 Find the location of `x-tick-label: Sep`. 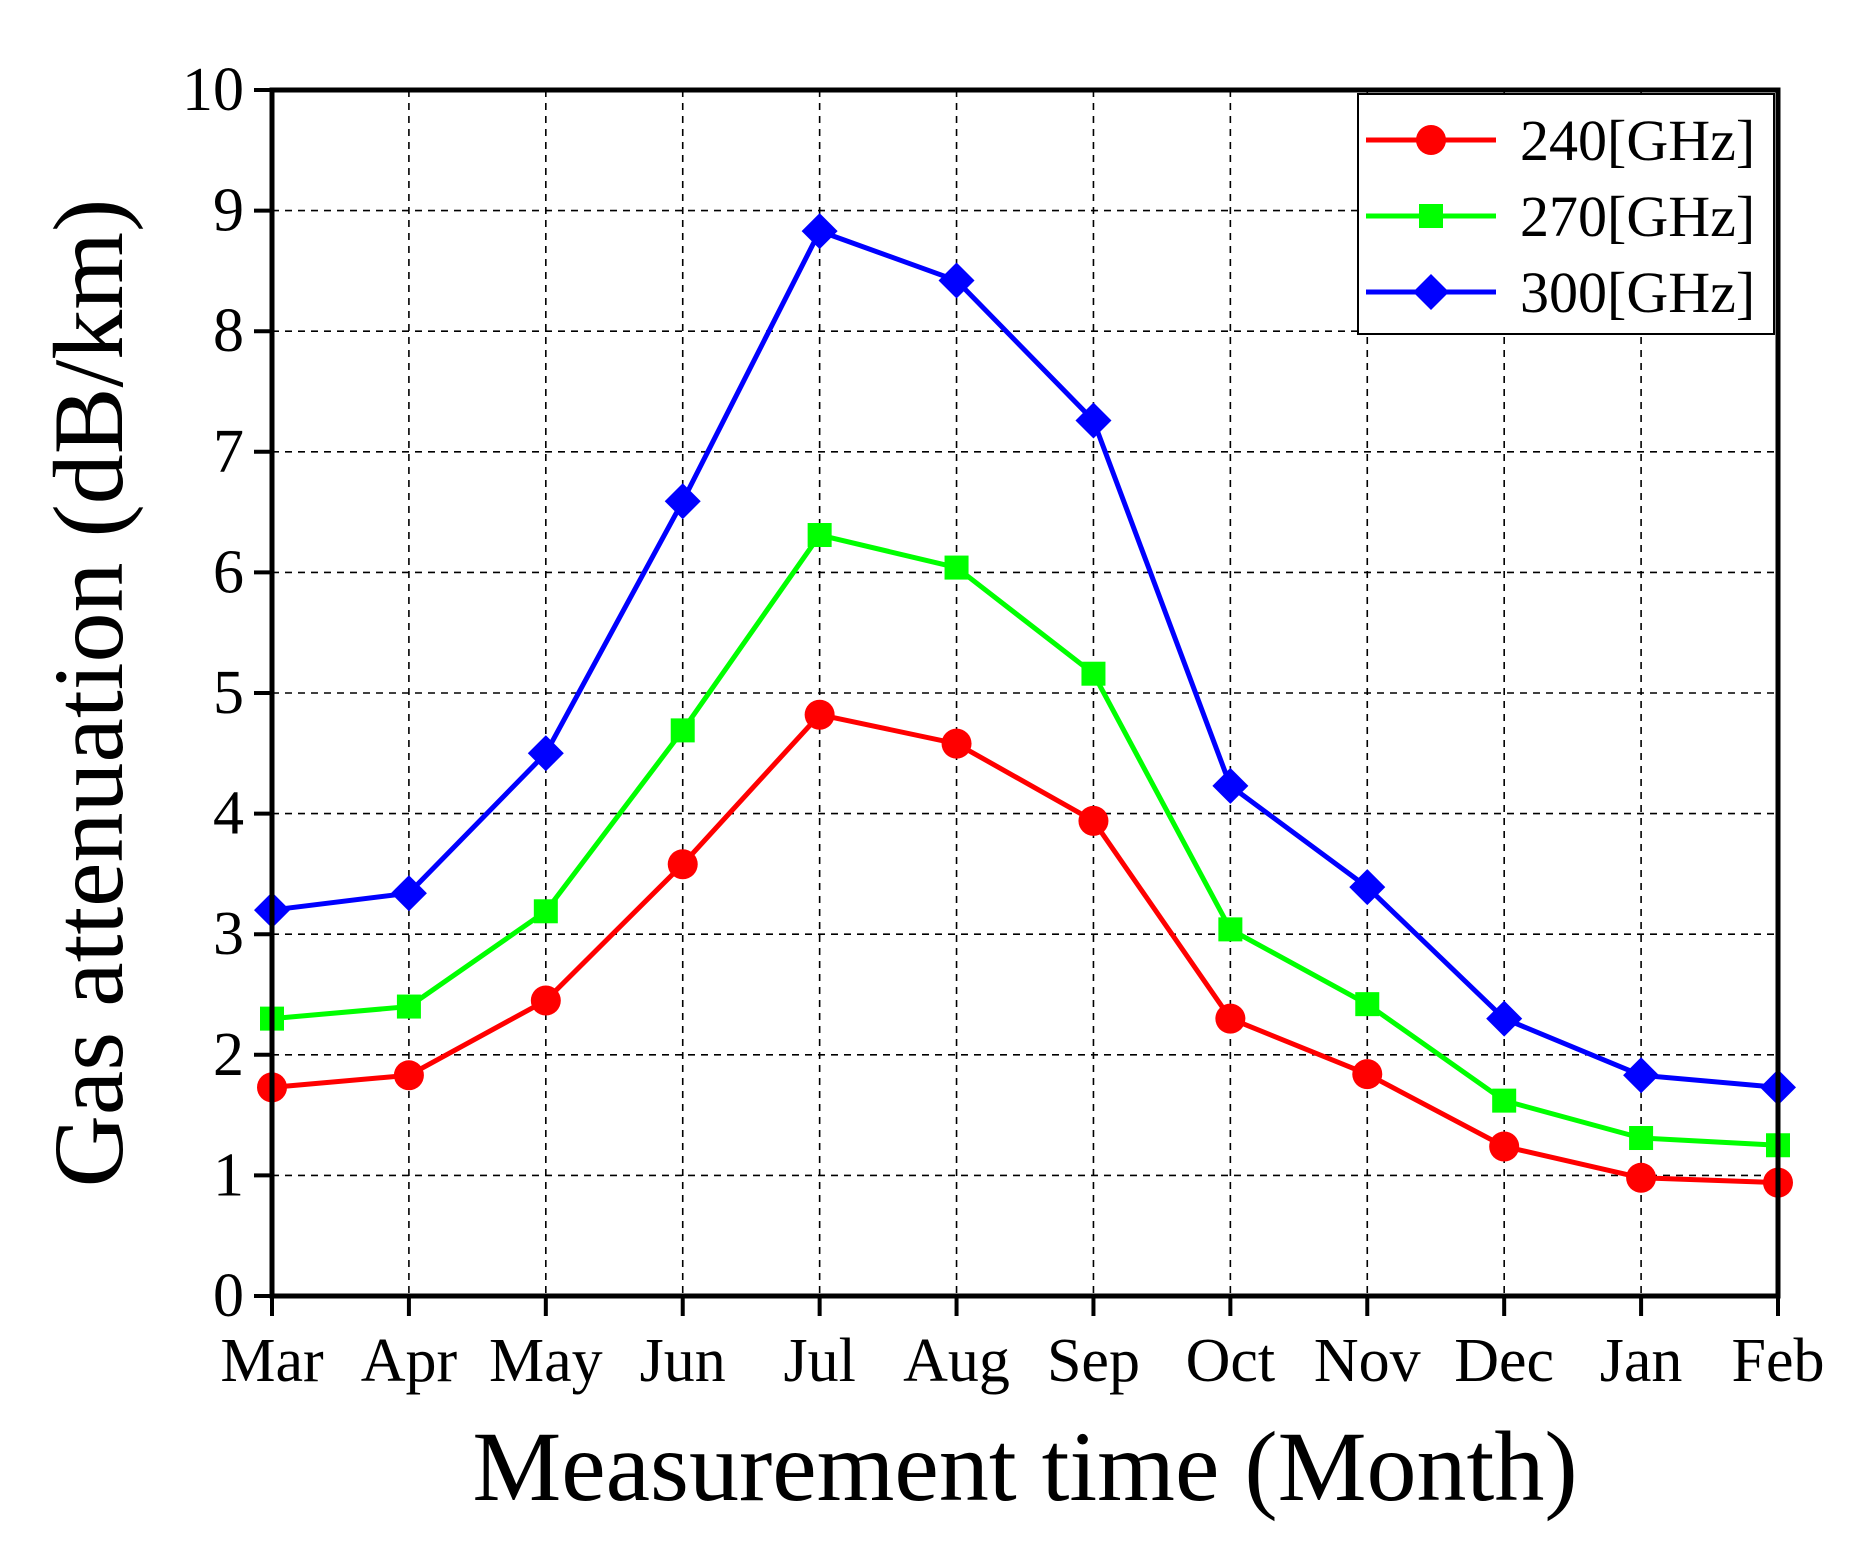

x-tick-label: Sep is located at coordinates (1093, 1361).